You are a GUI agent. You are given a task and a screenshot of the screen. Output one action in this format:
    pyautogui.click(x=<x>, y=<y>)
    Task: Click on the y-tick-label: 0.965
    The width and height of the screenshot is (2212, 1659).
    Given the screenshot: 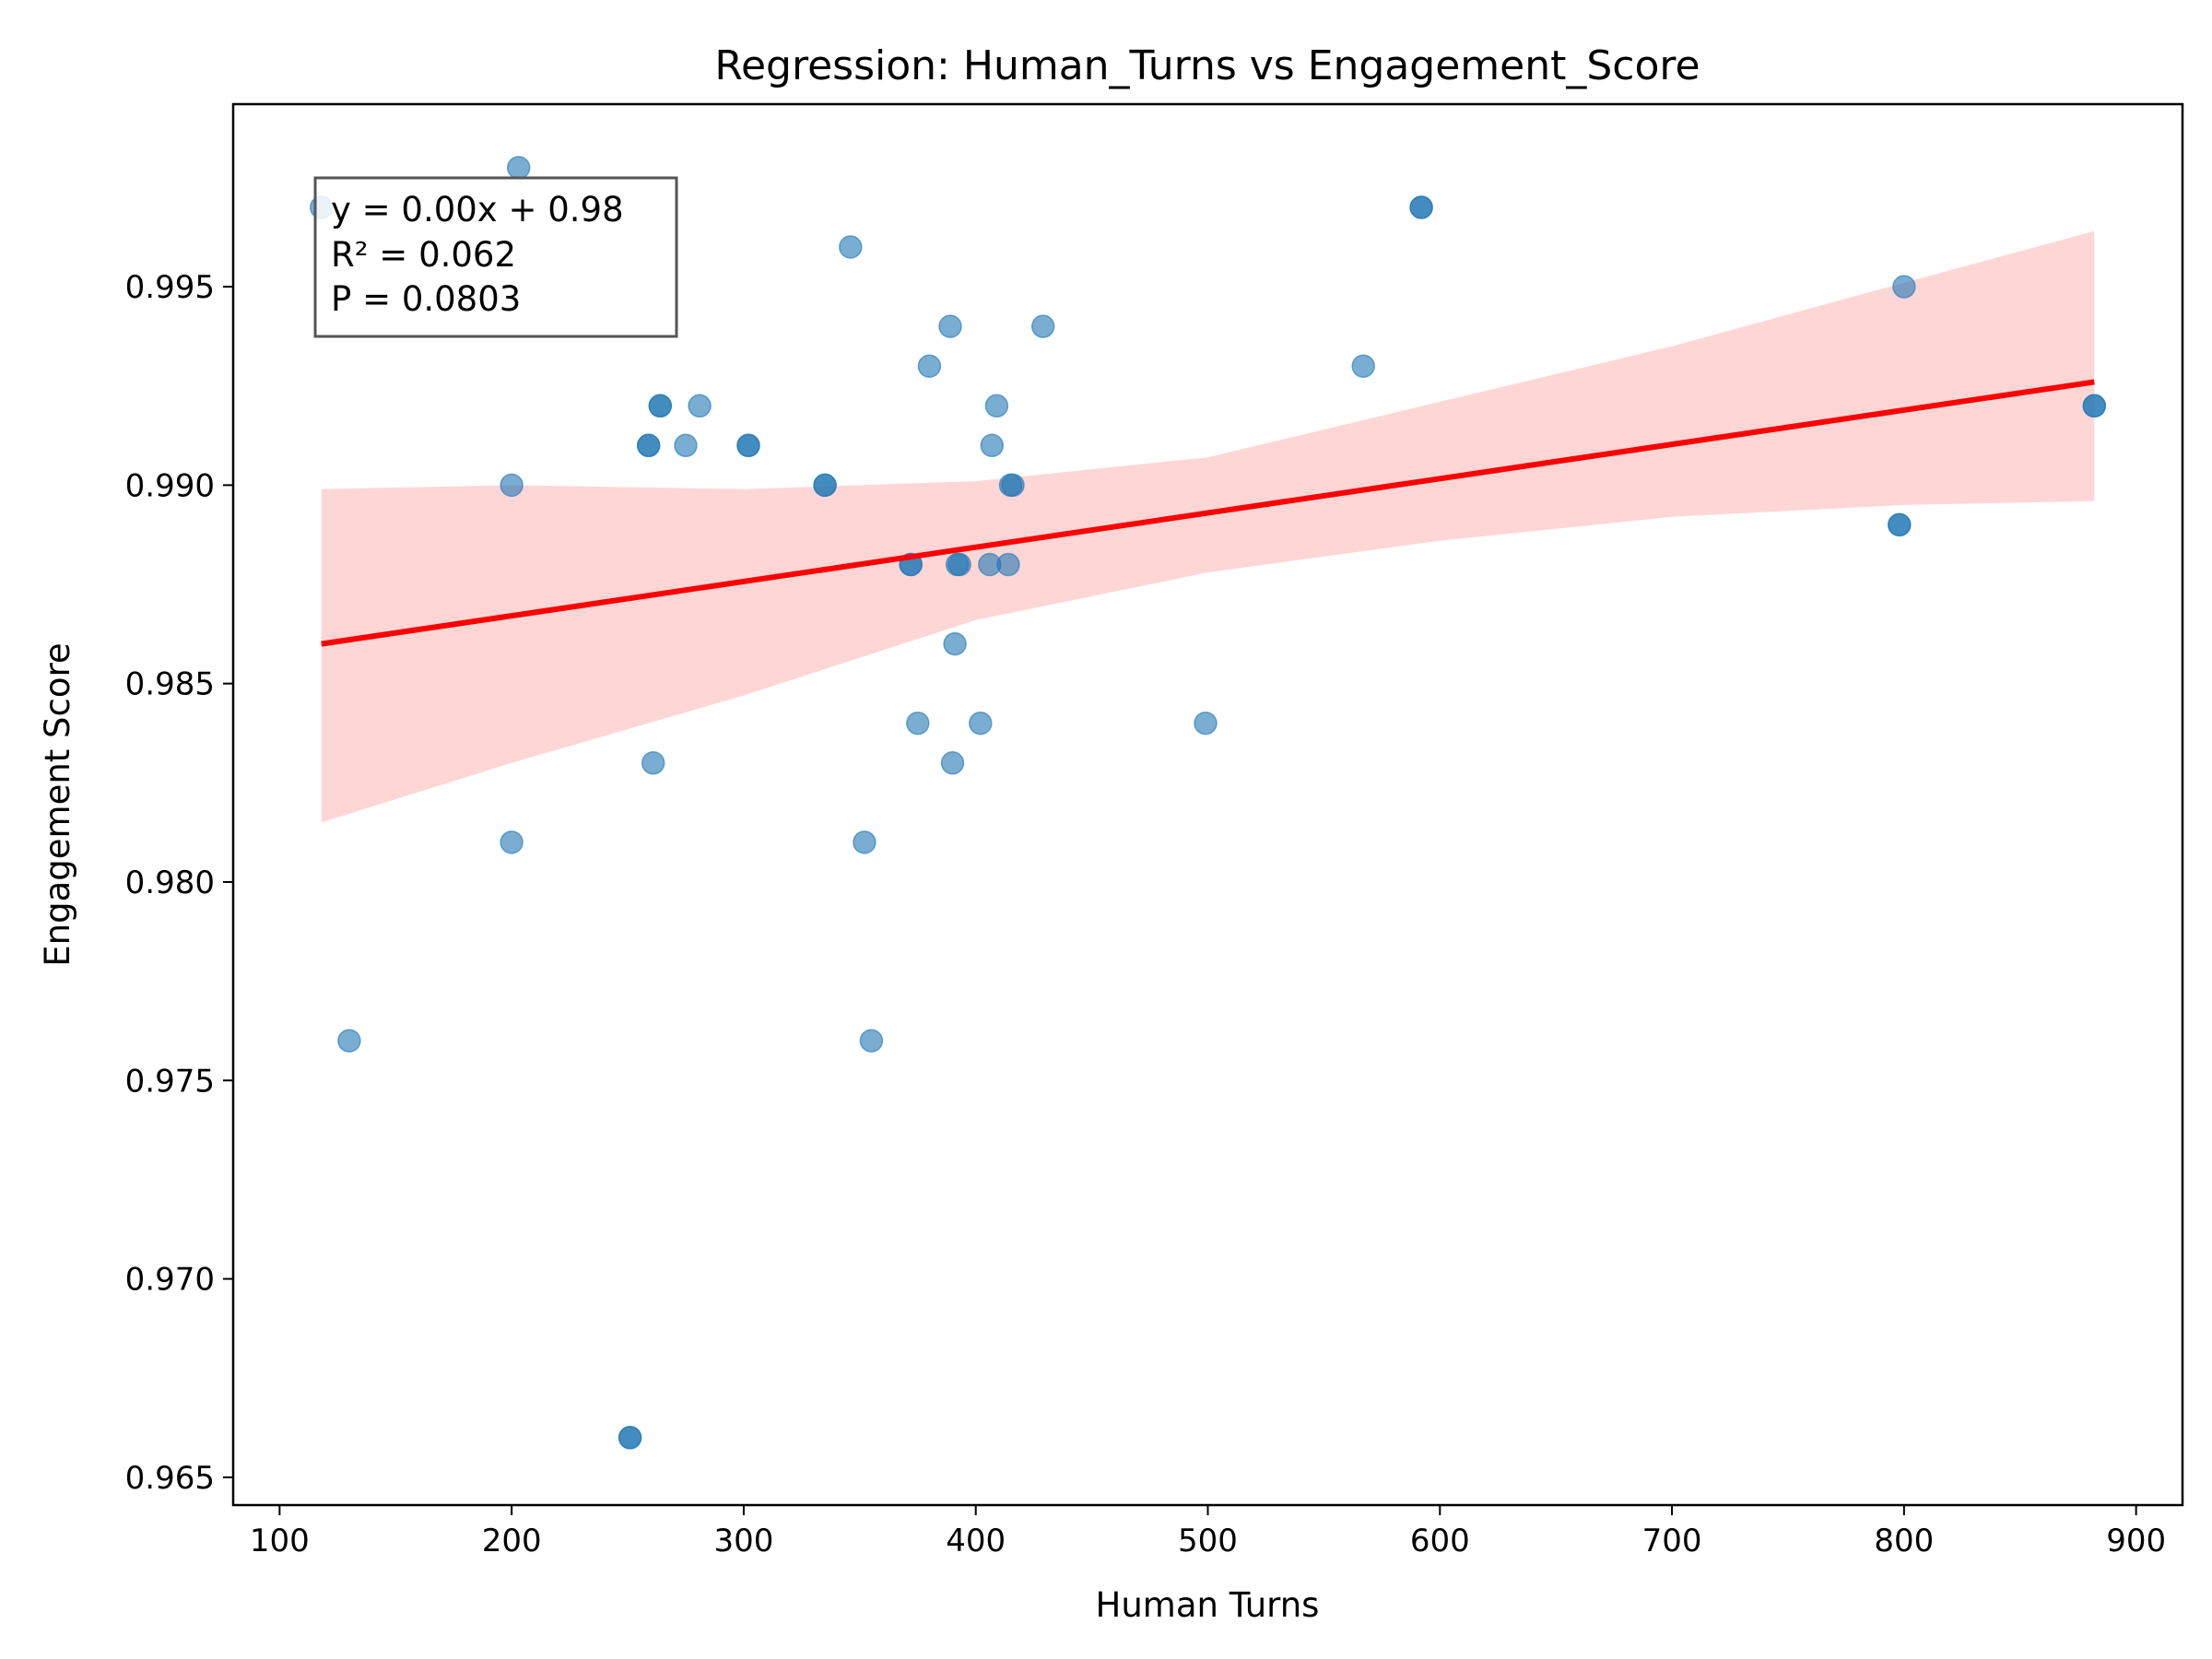 What is the action you would take?
    pyautogui.click(x=170, y=1478)
    